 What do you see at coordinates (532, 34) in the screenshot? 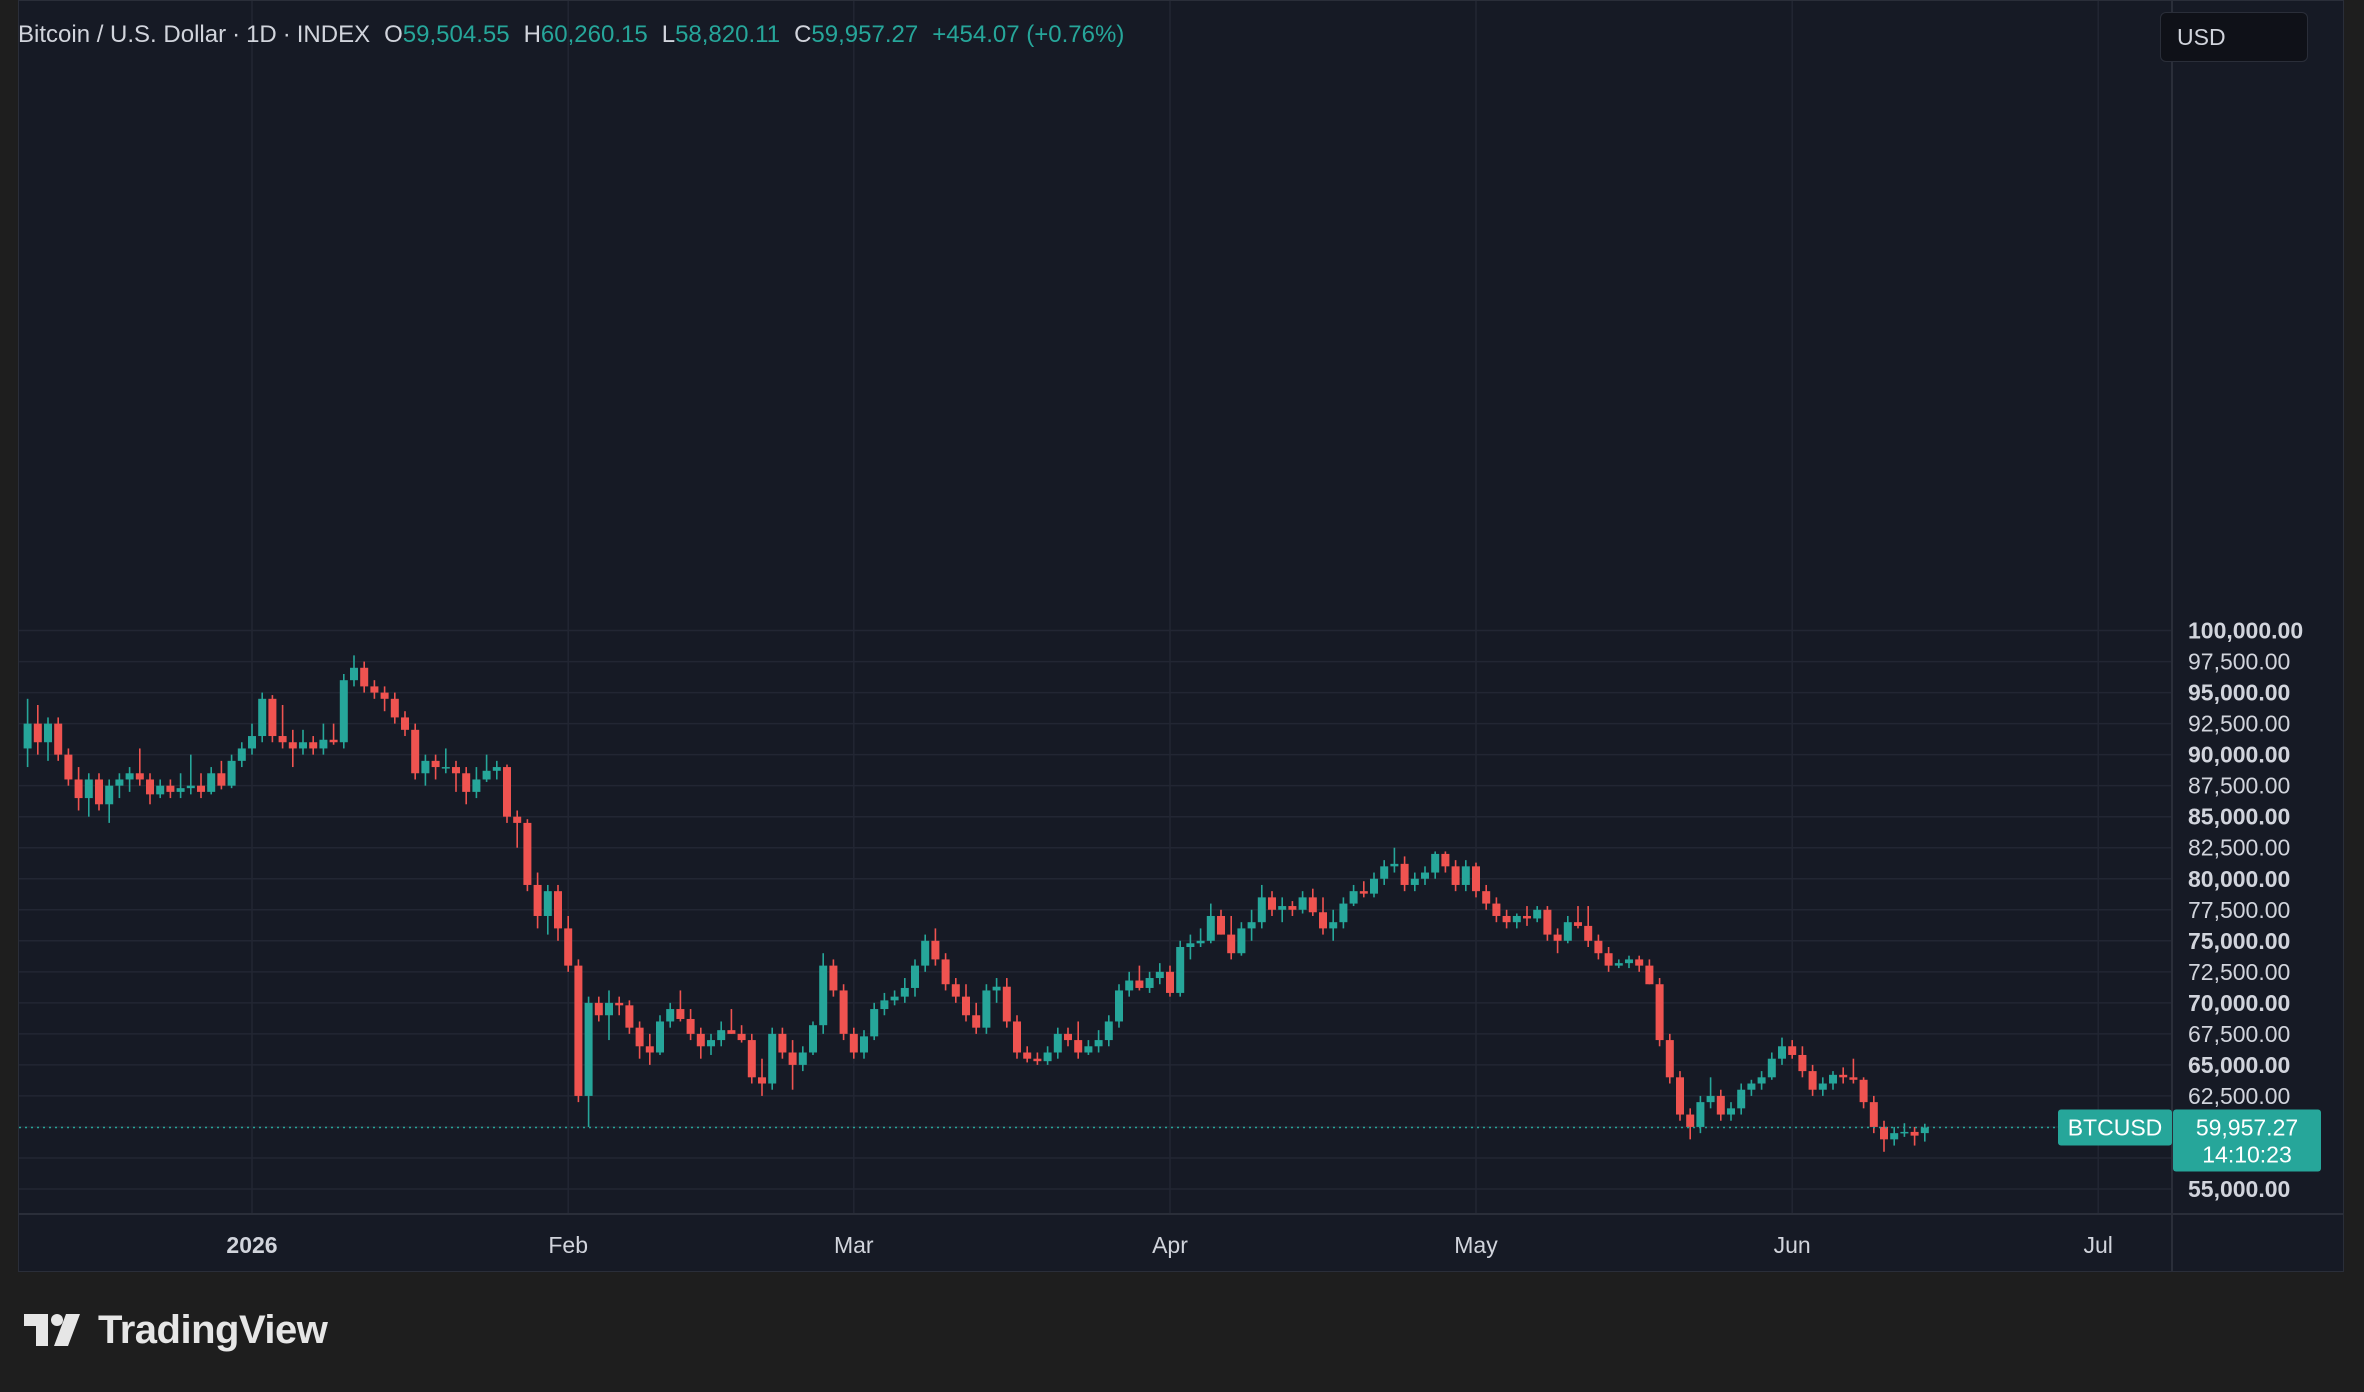
I see `high-label: H` at bounding box center [532, 34].